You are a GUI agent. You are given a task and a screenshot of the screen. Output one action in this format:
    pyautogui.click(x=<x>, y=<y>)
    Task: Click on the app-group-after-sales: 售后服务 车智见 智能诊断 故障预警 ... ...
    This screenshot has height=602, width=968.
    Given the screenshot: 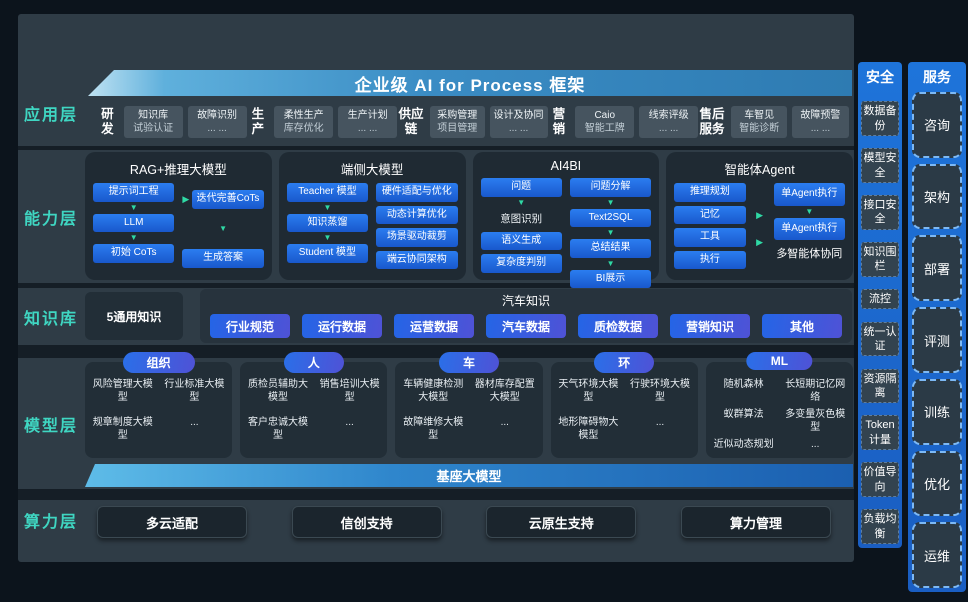 What is the action you would take?
    pyautogui.click(x=773, y=121)
    